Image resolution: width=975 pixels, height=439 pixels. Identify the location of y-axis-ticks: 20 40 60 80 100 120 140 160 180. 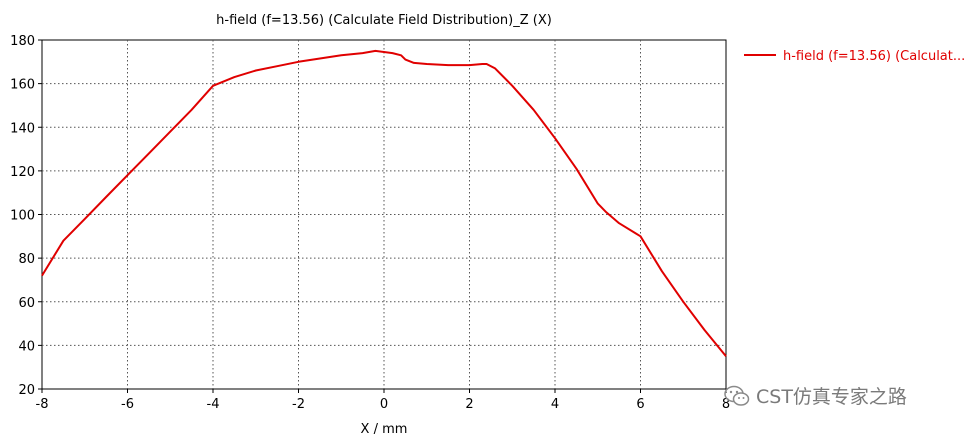
(26, 216).